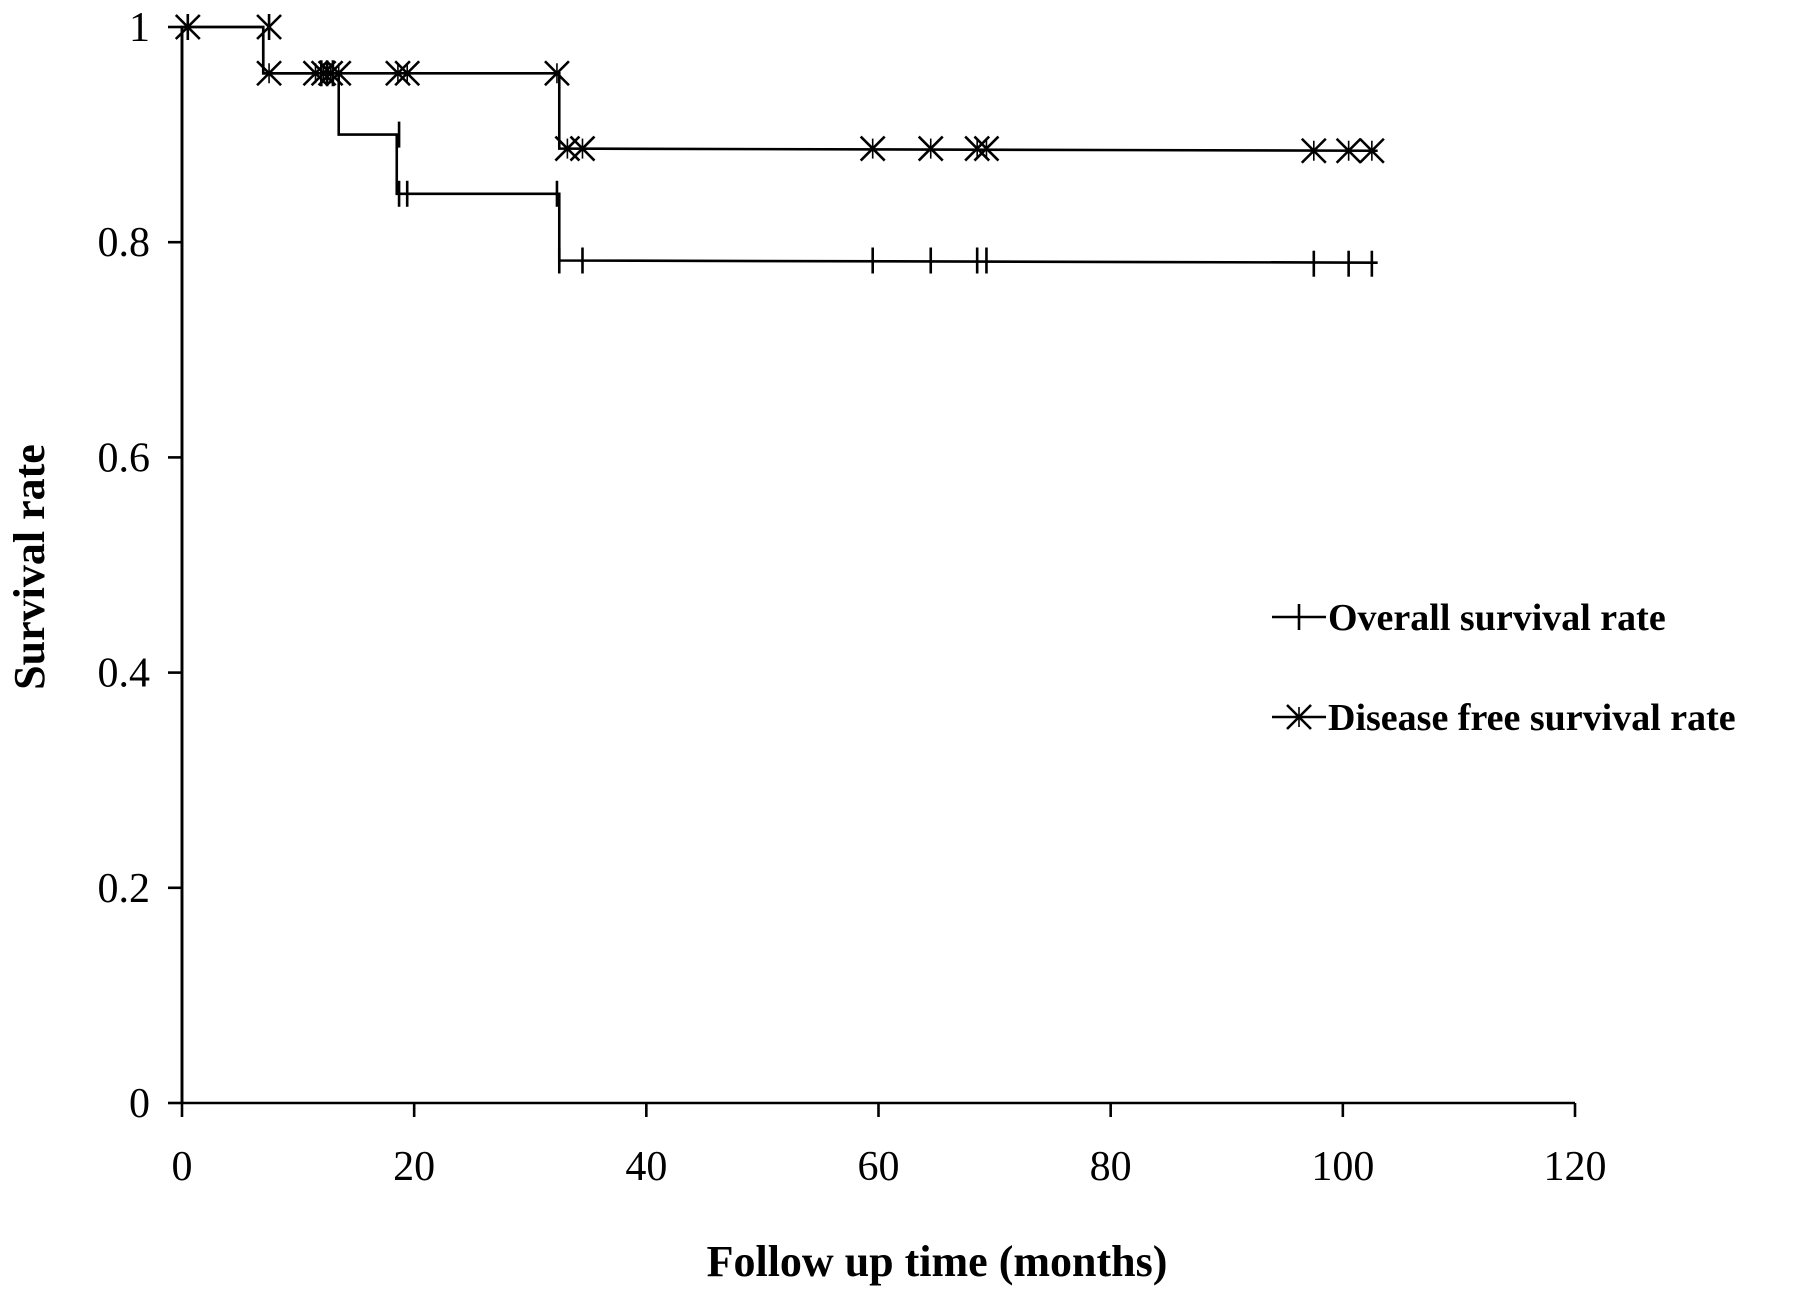  Describe the element at coordinates (646, 1167) in the screenshot. I see `x-tick-label: 40` at that location.